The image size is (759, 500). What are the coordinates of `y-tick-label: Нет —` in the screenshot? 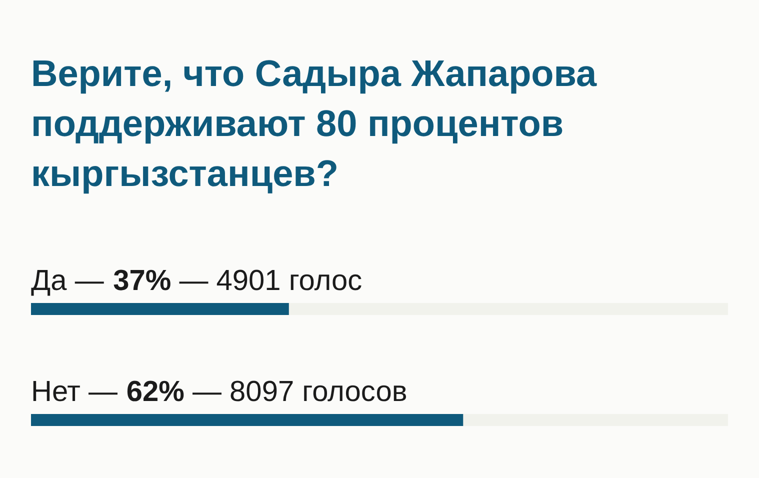 It's located at (74, 392).